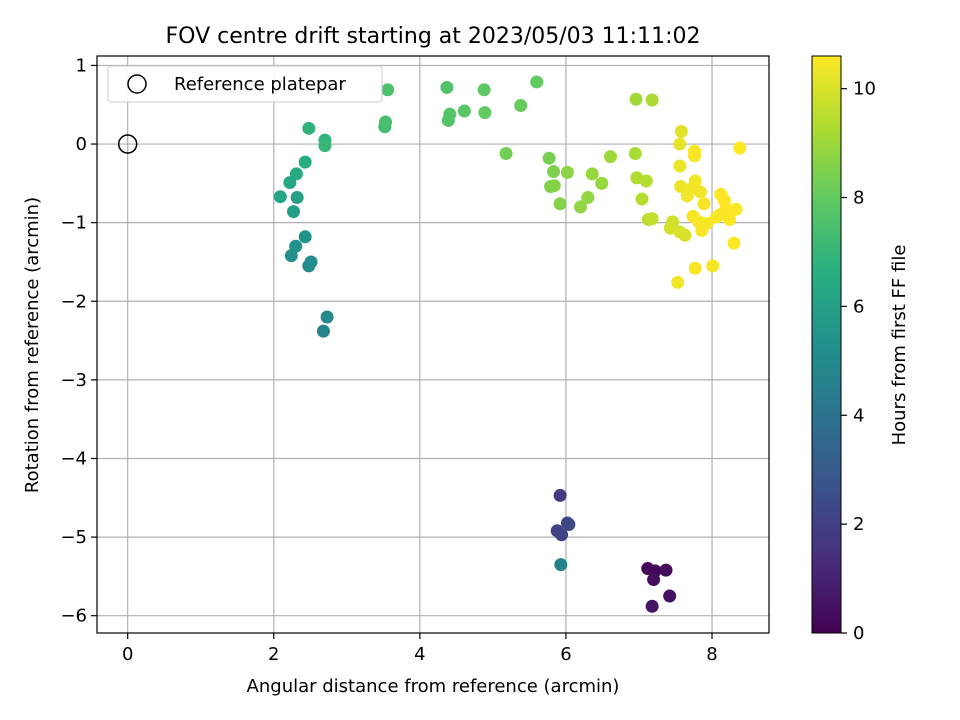  Describe the element at coordinates (858, 524) in the screenshot. I see `colorbar-tick-label: 2` at that location.